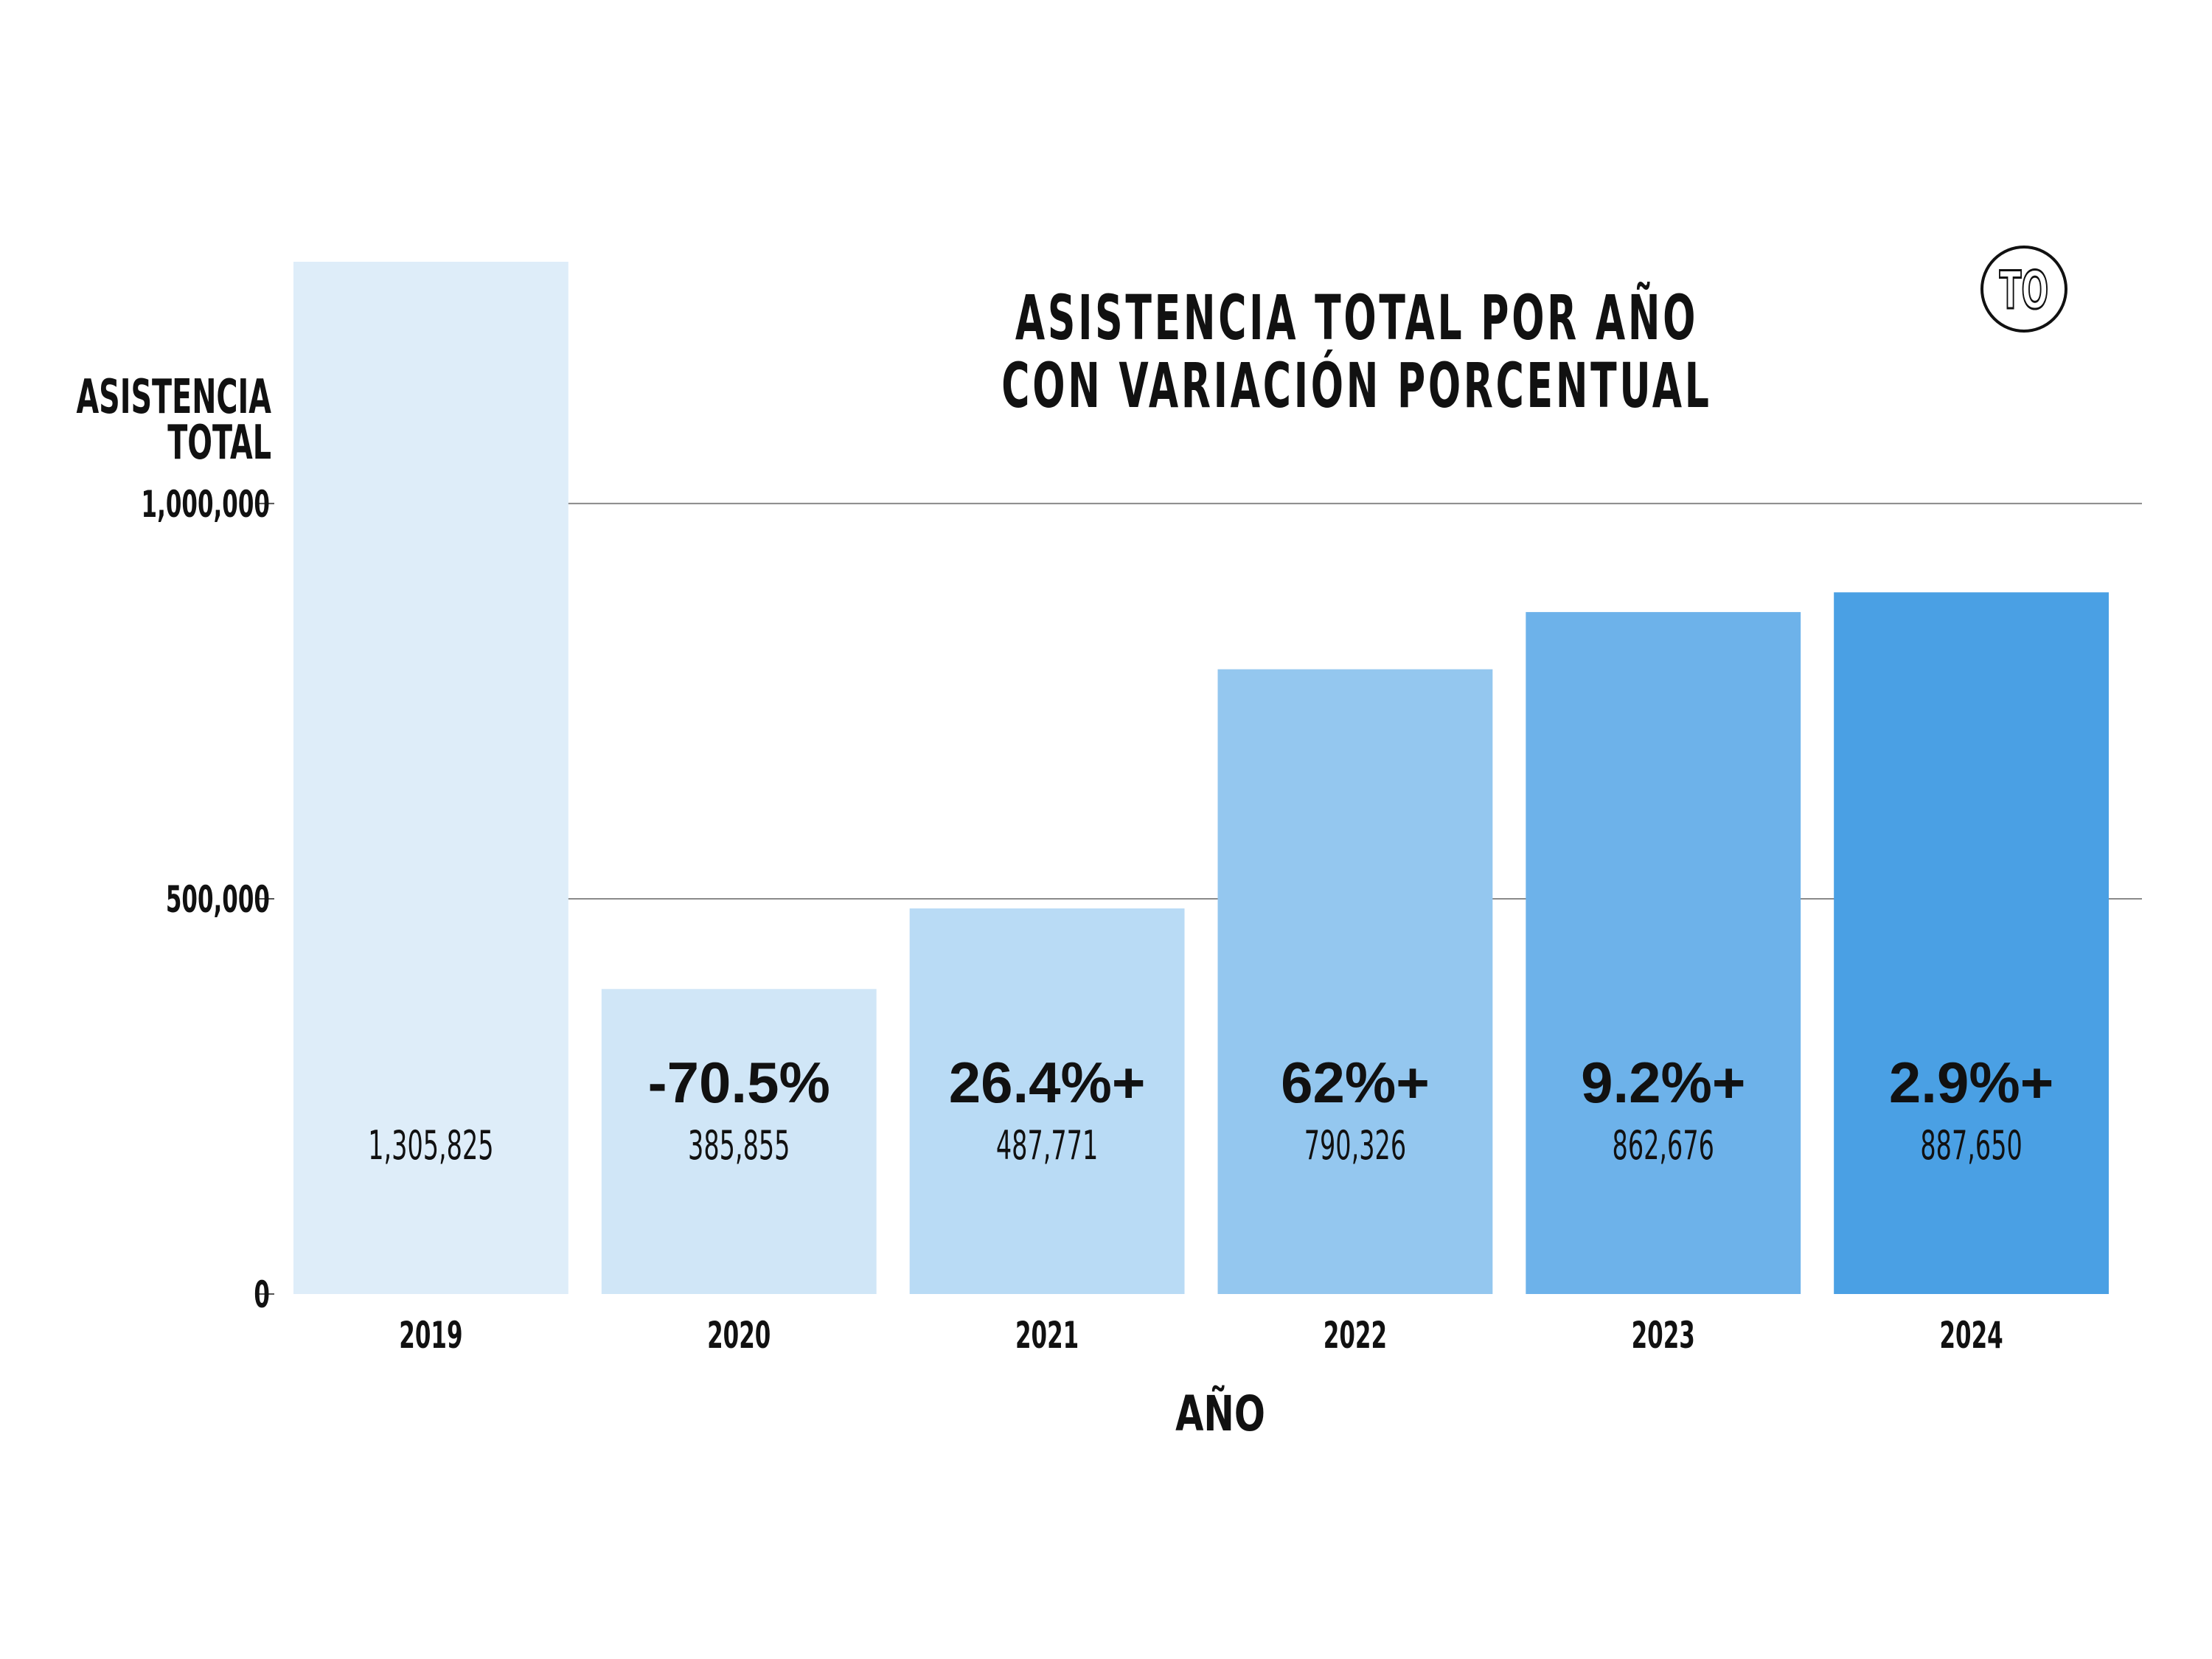 The width and height of the screenshot is (2212, 1659). I want to click on x-tick-label: 2024, so click(1971, 1335).